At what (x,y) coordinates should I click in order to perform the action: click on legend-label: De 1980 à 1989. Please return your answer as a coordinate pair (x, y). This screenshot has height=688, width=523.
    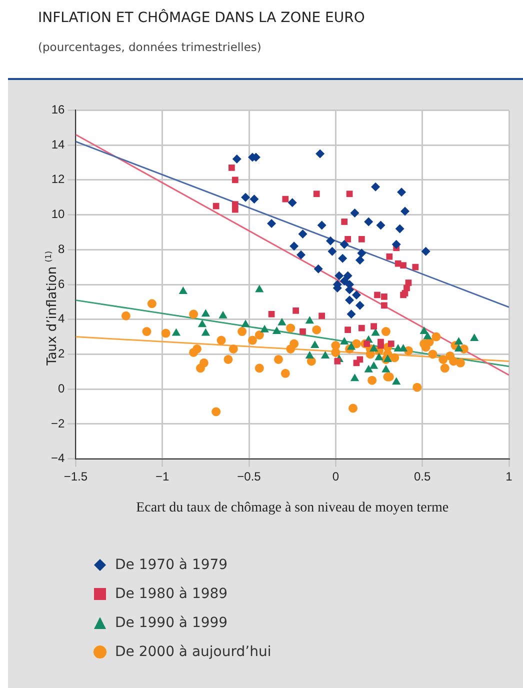
    Looking at the image, I should click on (171, 594).